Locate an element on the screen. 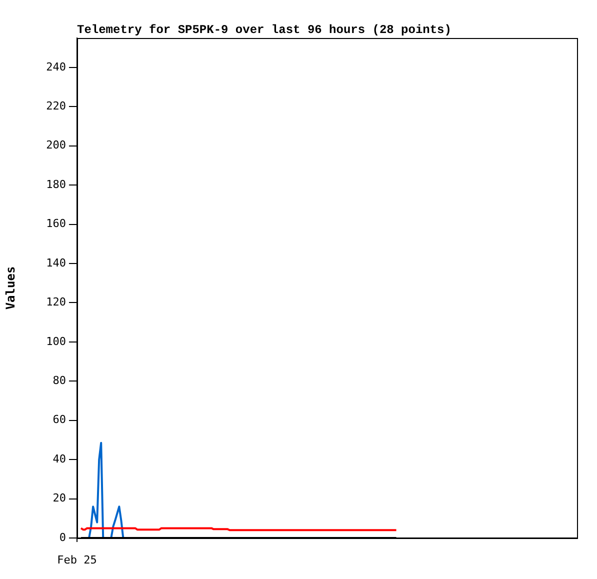 The height and width of the screenshot is (579, 597). x-tick-label: Feb 25 is located at coordinates (77, 559).